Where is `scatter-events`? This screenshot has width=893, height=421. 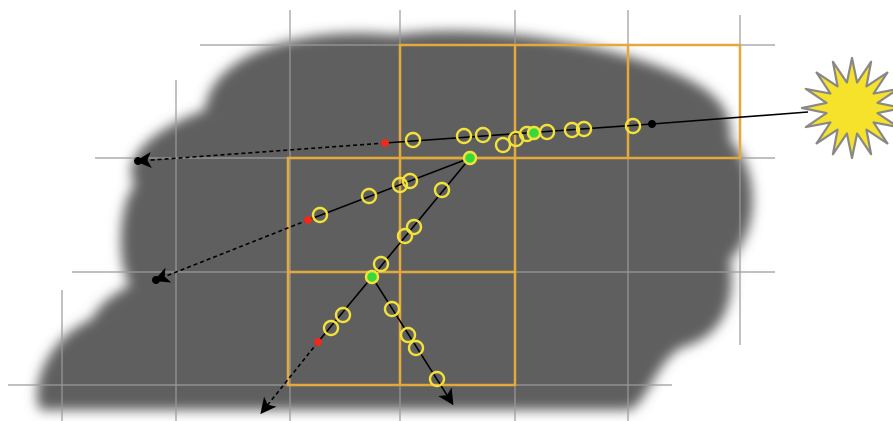 scatter-events is located at coordinates (453, 205).